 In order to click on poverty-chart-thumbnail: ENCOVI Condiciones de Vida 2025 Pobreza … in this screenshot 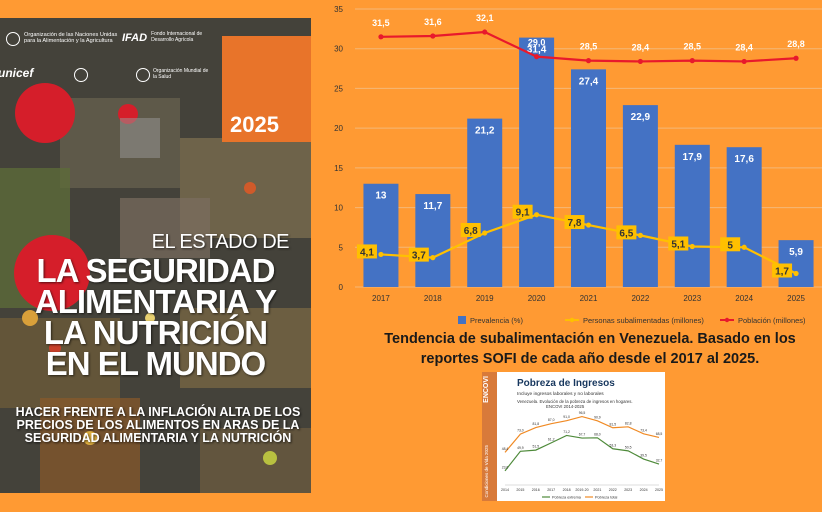, I will do `click(573, 436)`.